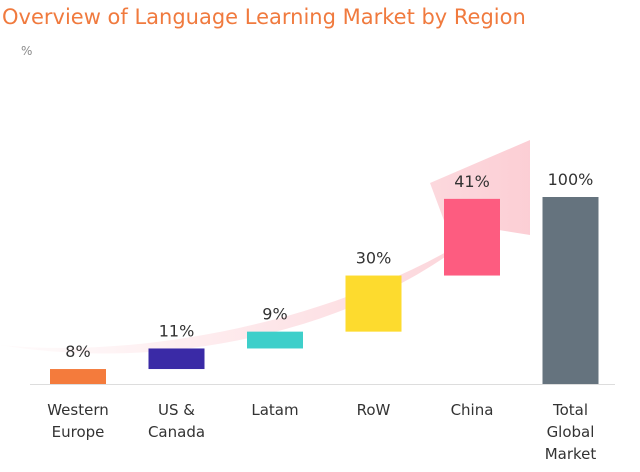 The image size is (640, 472). I want to click on data-label-4: 41%, so click(472, 181).